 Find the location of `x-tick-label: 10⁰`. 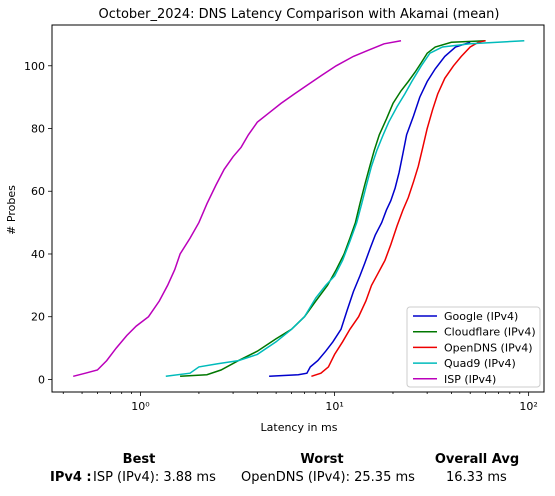

x-tick-label: 10⁰ is located at coordinates (140, 406).